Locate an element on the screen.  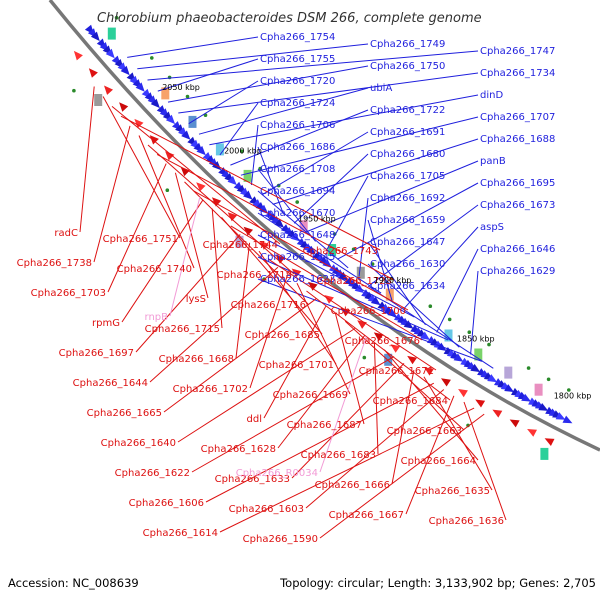
gene-label-forward: Cpha266_1754 is located at coordinates (297, 37).